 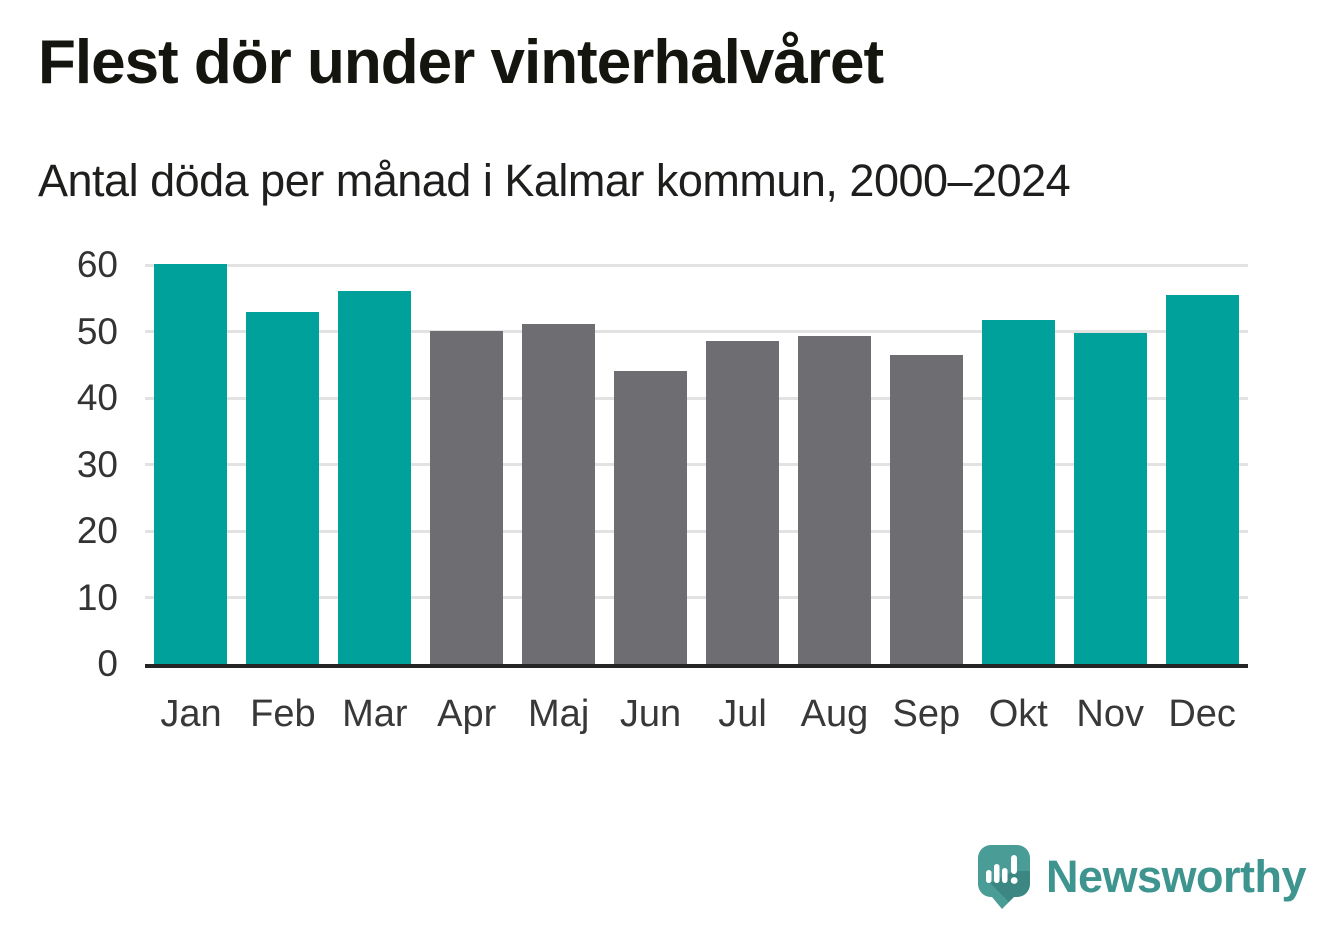 I want to click on x-tick-label-apr: Apr, so click(x=467, y=714).